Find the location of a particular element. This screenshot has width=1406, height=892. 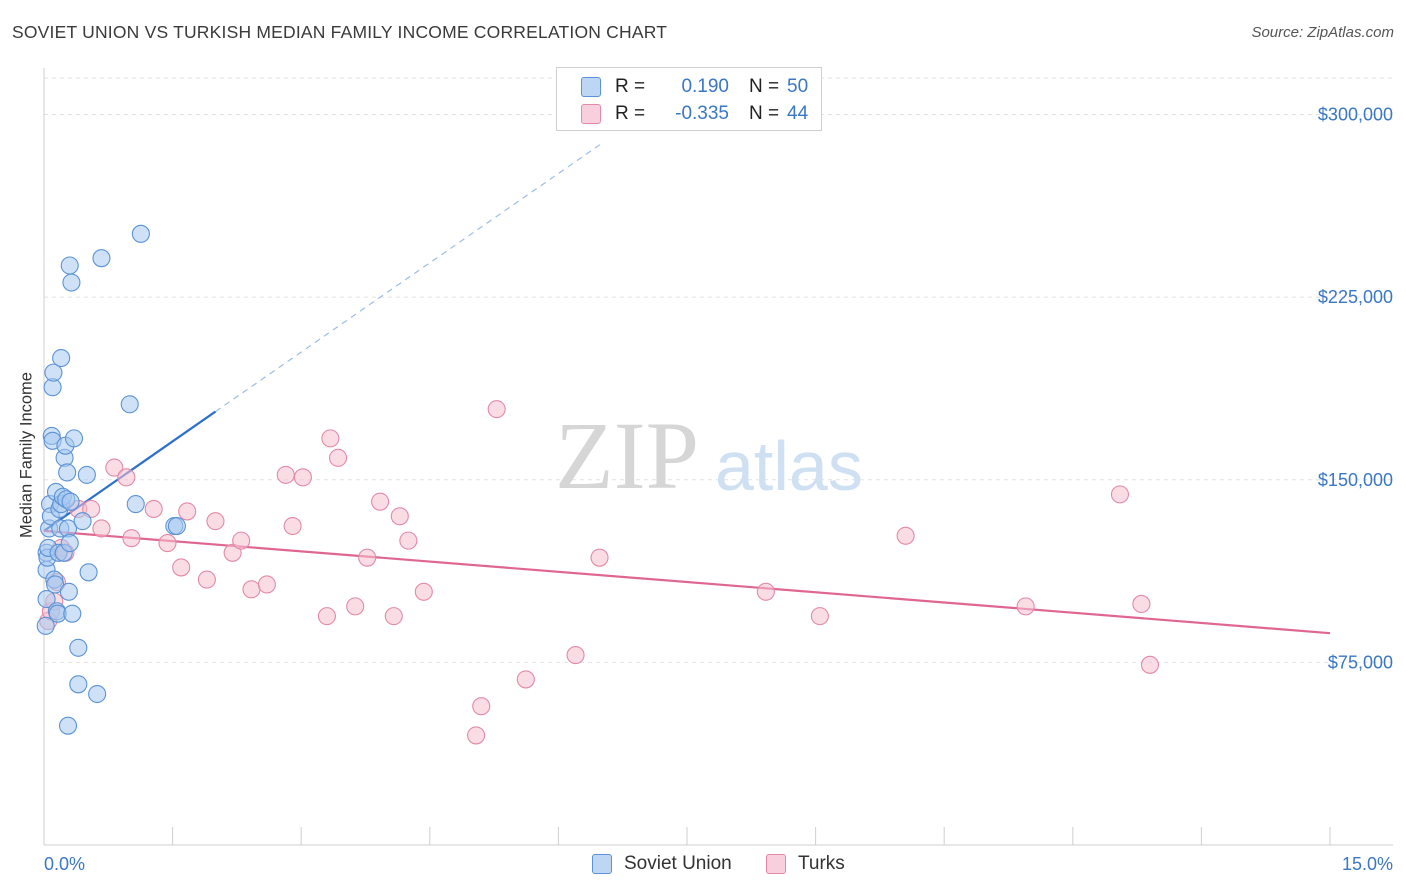

bottom-legend-swatch-soviet is located at coordinates (602, 864).